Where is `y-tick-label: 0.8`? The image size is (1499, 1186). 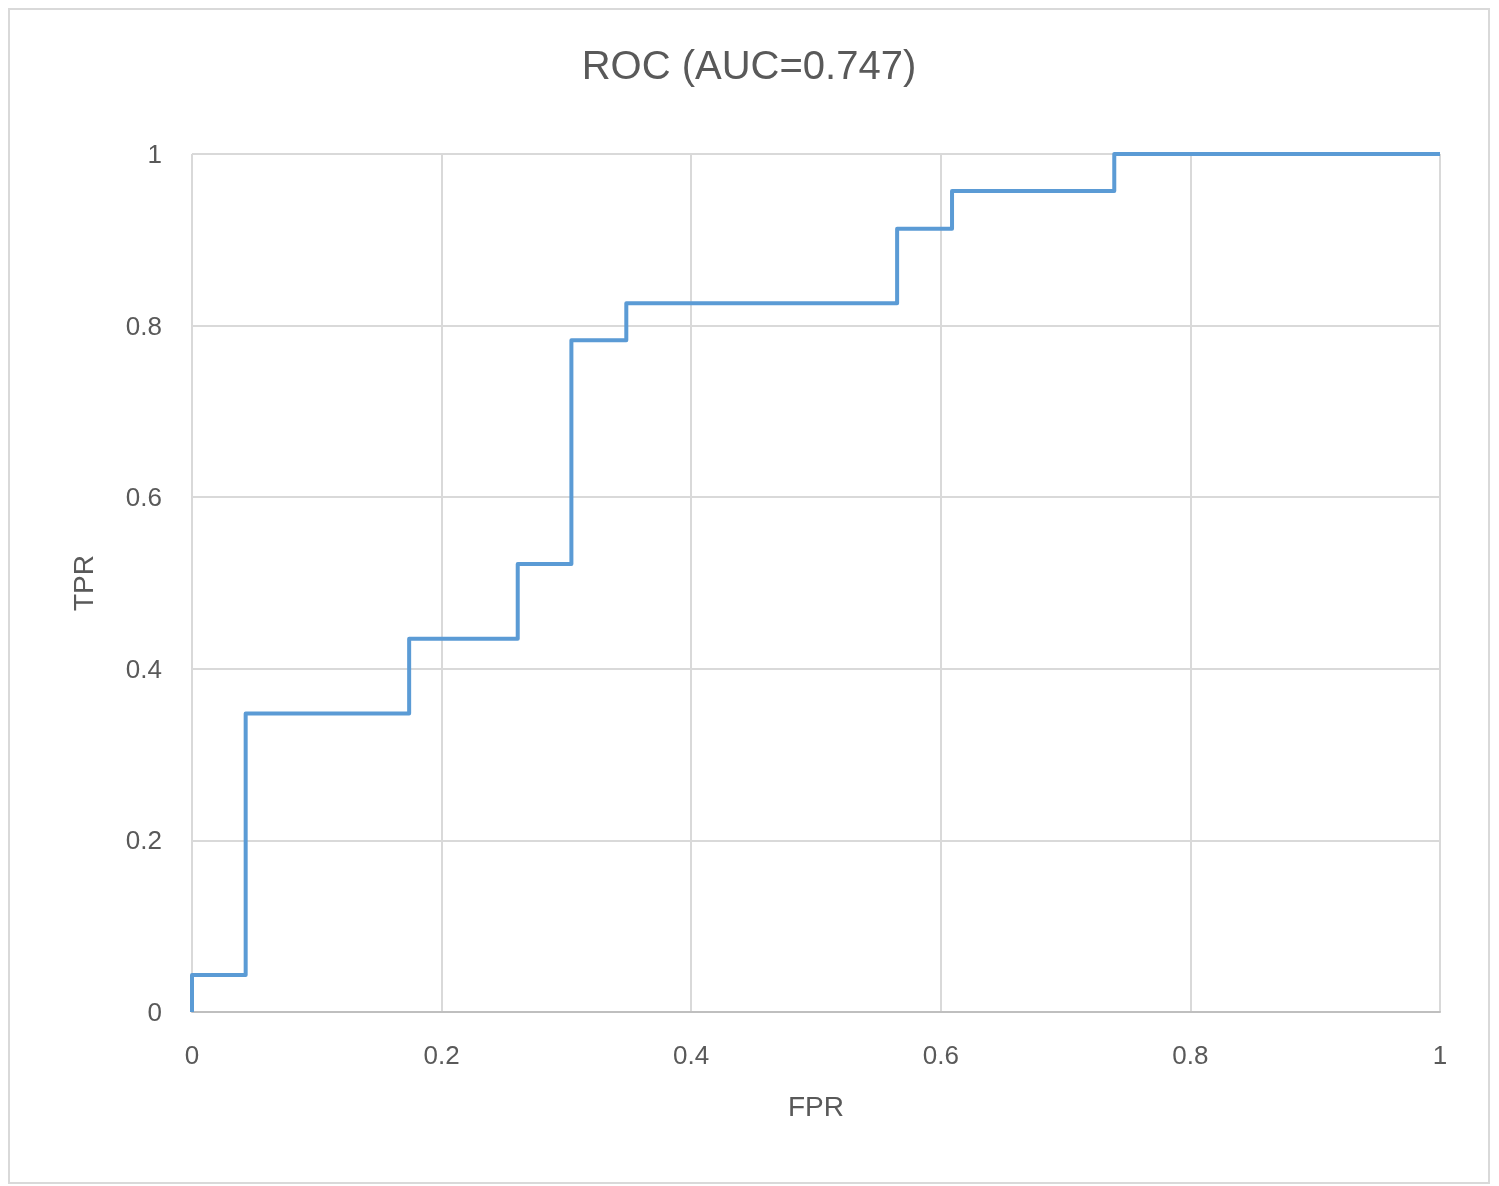 y-tick-label: 0.8 is located at coordinates (143, 325).